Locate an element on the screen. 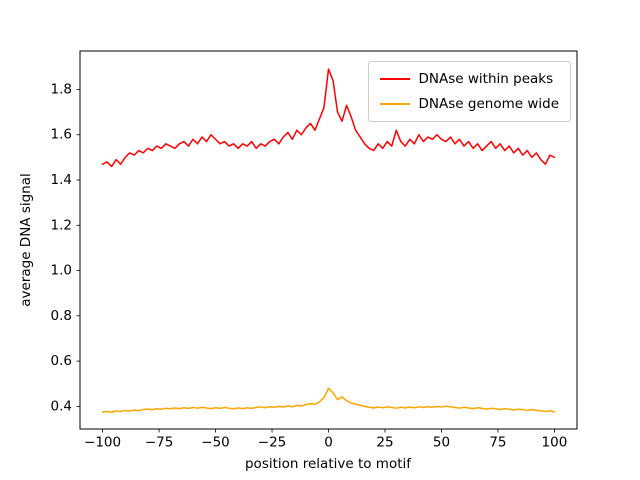 This screenshot has height=480, width=640. y-tick-label: 0.4 is located at coordinates (61, 406).